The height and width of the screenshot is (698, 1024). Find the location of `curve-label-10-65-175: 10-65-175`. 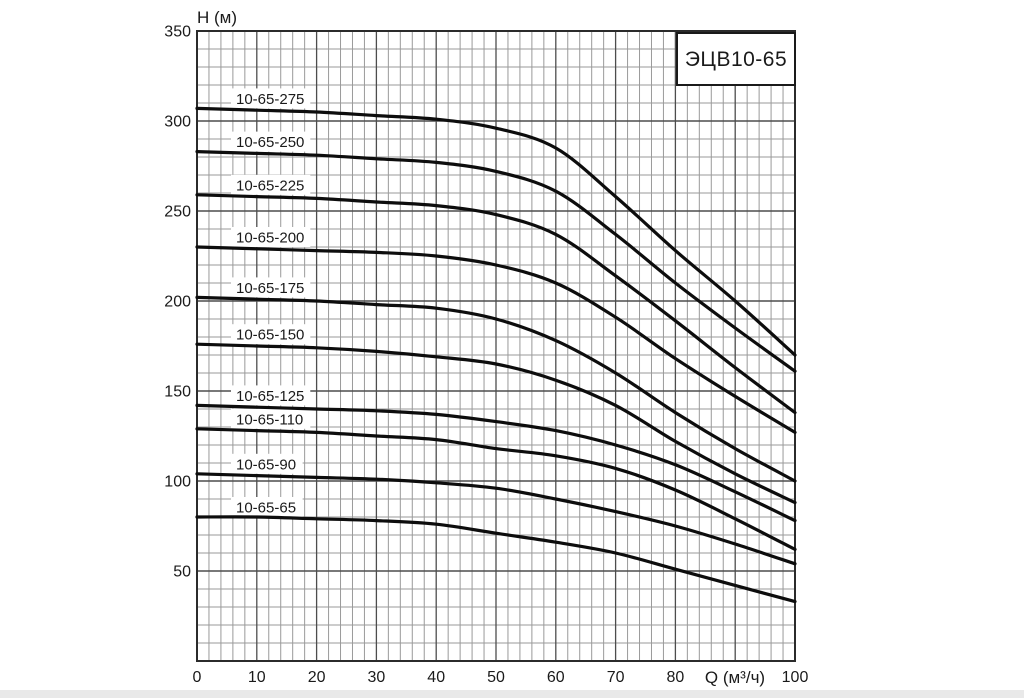

curve-label-10-65-175: 10-65-175 is located at coordinates (270, 288).